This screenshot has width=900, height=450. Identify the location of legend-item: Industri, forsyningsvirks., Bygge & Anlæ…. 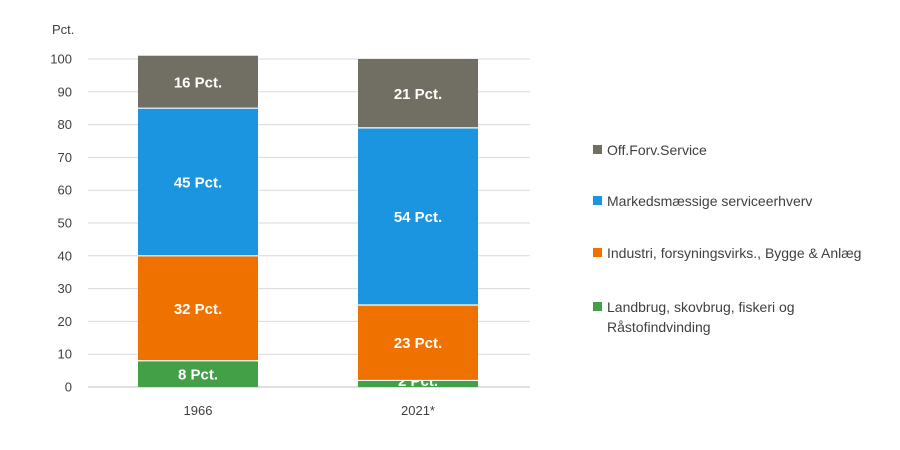
(743, 253).